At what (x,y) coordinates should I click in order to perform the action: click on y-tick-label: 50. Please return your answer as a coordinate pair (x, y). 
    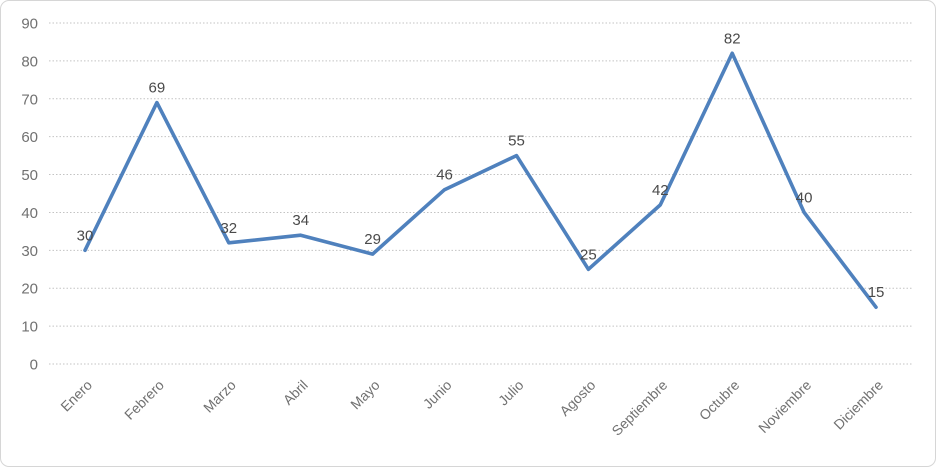
    Looking at the image, I should click on (29, 175).